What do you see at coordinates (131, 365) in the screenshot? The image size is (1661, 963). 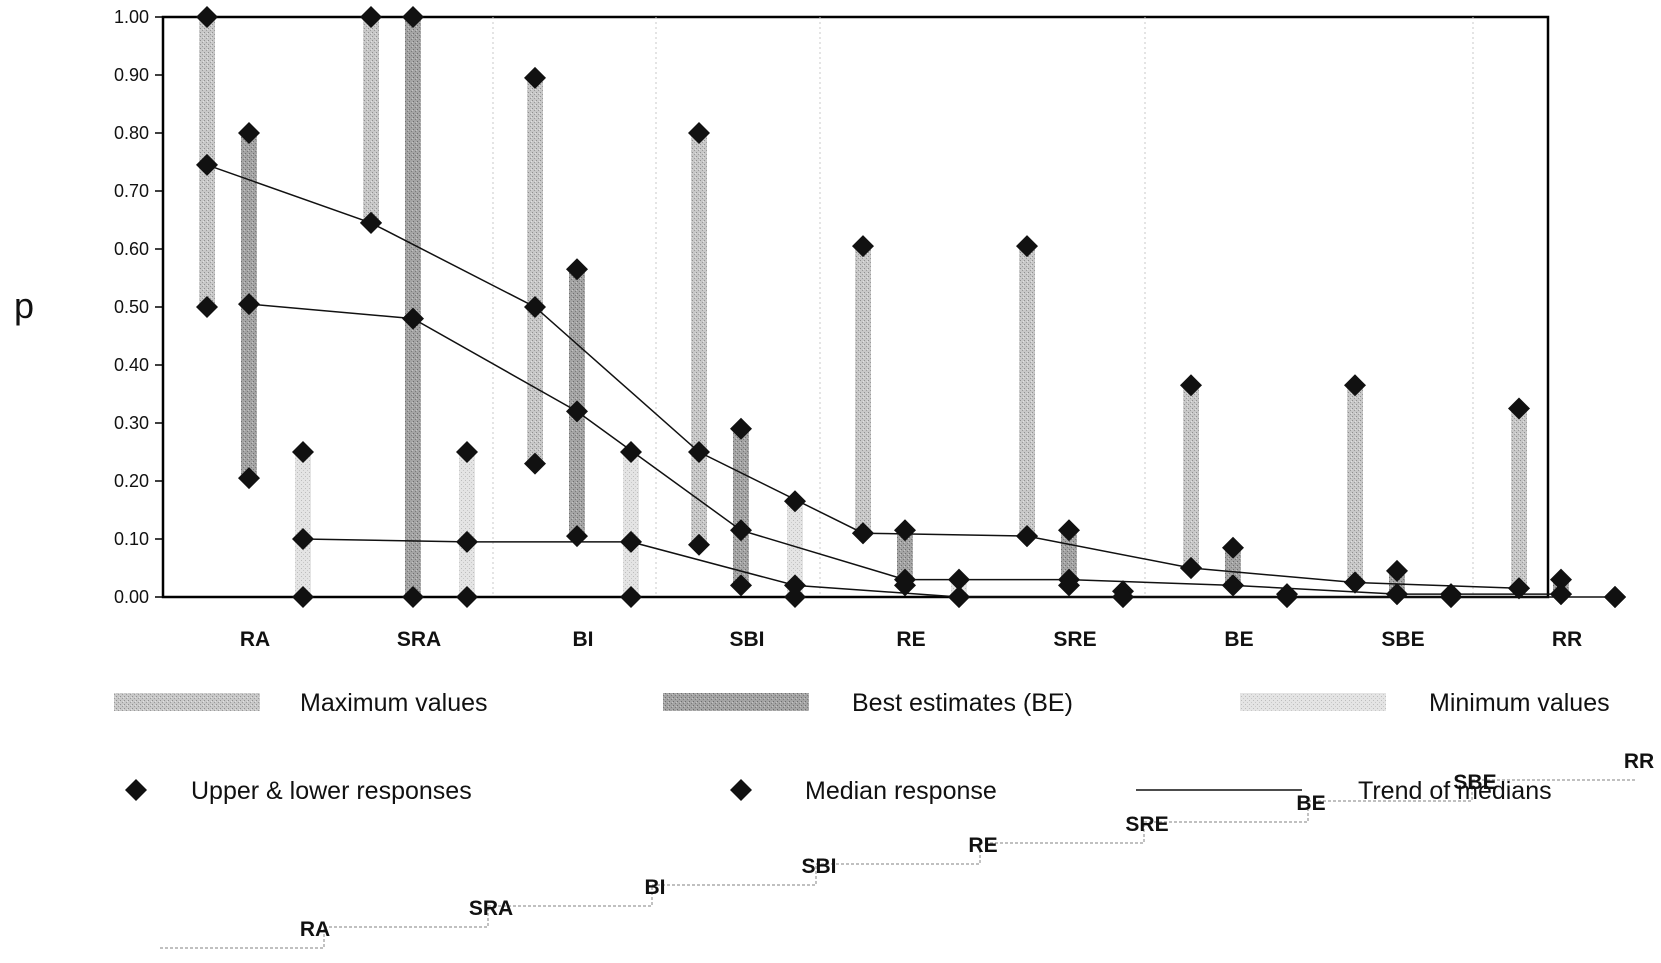 I see `y-tick-label: 0.40` at bounding box center [131, 365].